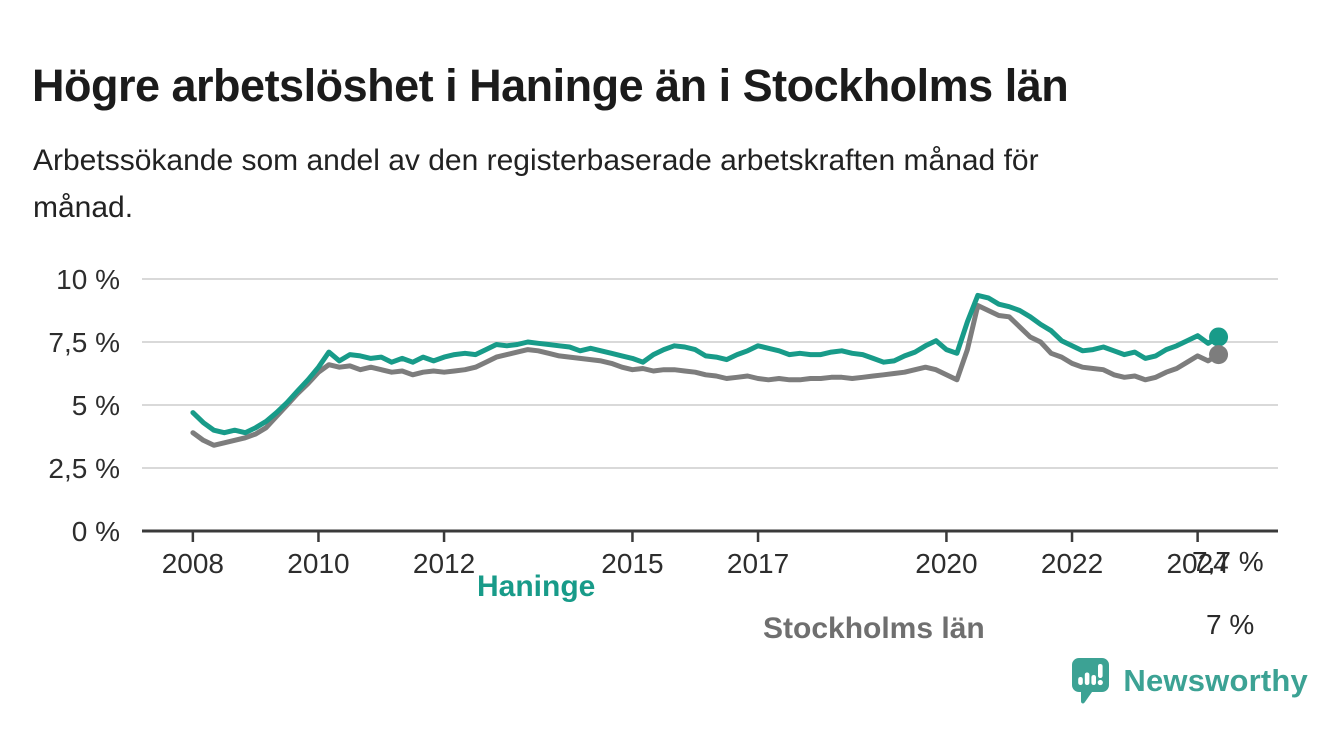 The height and width of the screenshot is (734, 1340). What do you see at coordinates (1215, 680) in the screenshot?
I see `newsworthy-wordmark: Newsworthy` at bounding box center [1215, 680].